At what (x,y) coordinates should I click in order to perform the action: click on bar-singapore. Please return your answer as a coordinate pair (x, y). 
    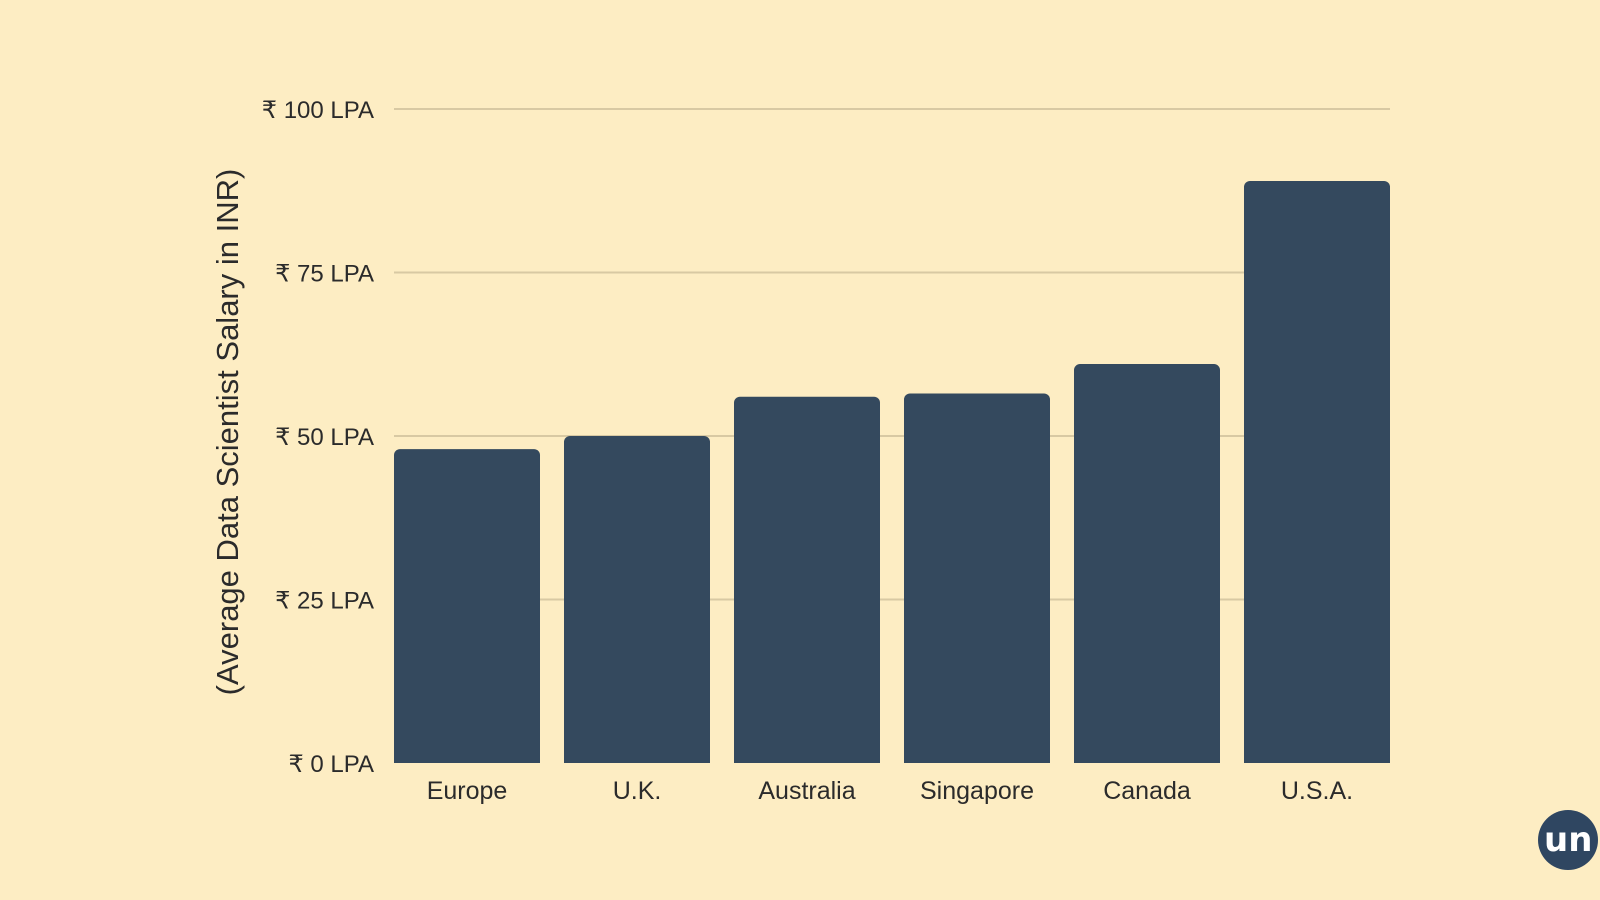
    Looking at the image, I should click on (977, 578).